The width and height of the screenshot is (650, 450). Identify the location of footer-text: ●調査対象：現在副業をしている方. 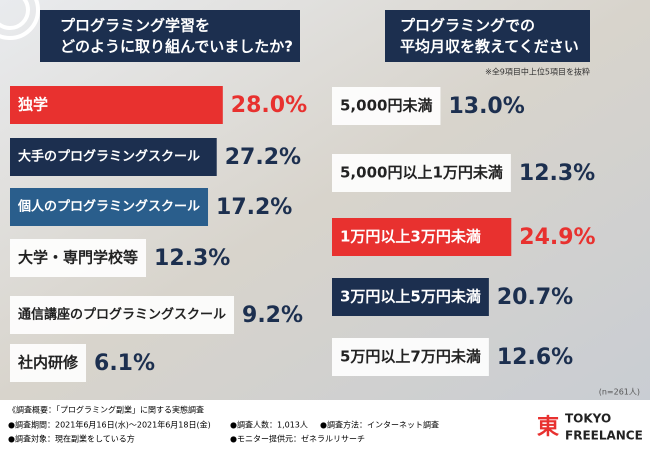
(71, 439).